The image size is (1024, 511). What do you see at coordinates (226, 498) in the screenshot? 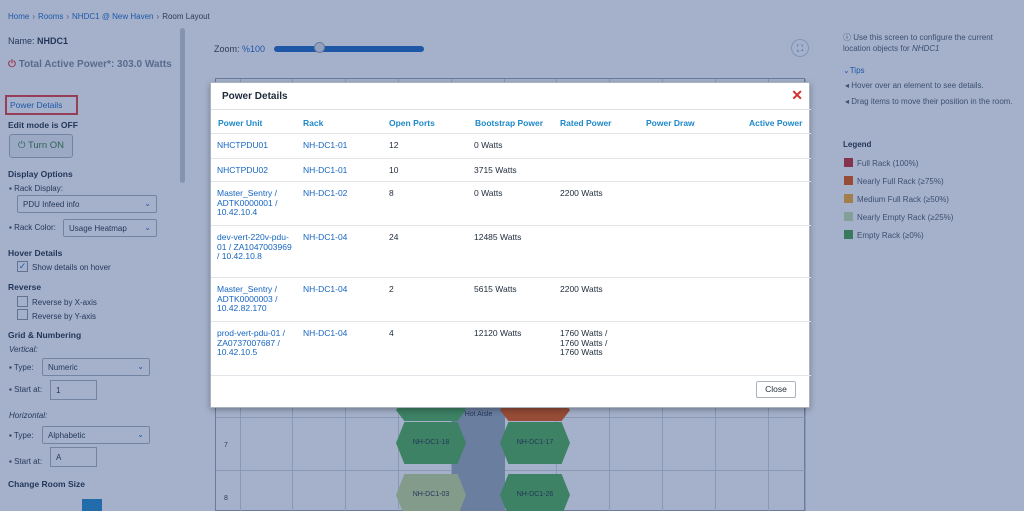
I see `row-label: 8` at bounding box center [226, 498].